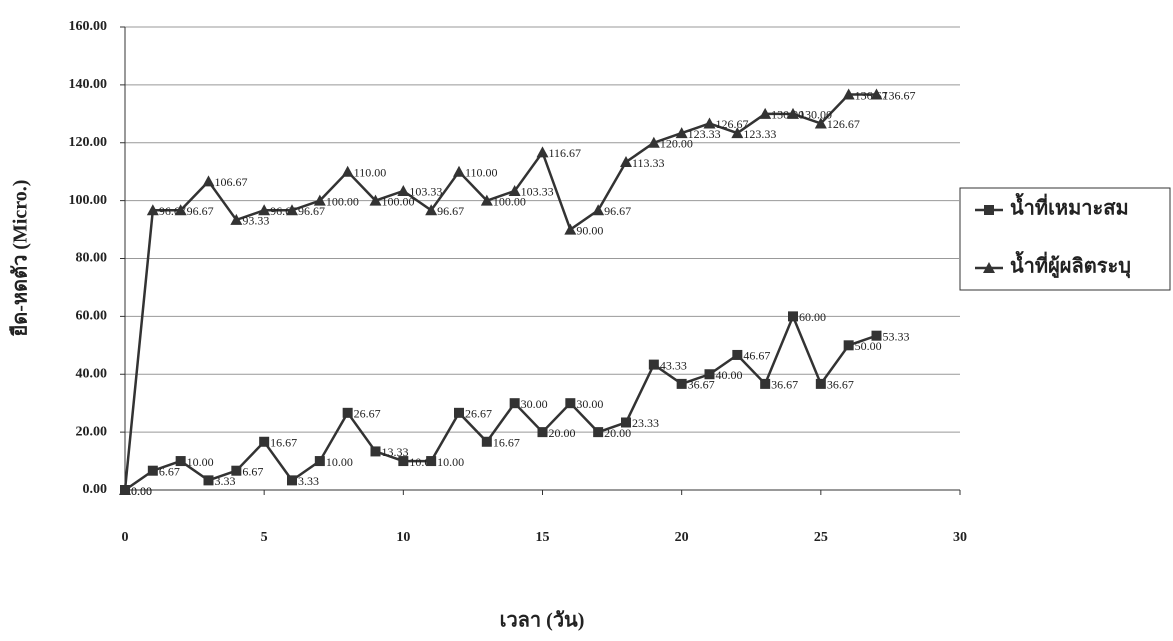 Image resolution: width=1173 pixels, height=641 pixels. What do you see at coordinates (543, 537) in the screenshot?
I see `x-tick-label: 15` at bounding box center [543, 537].